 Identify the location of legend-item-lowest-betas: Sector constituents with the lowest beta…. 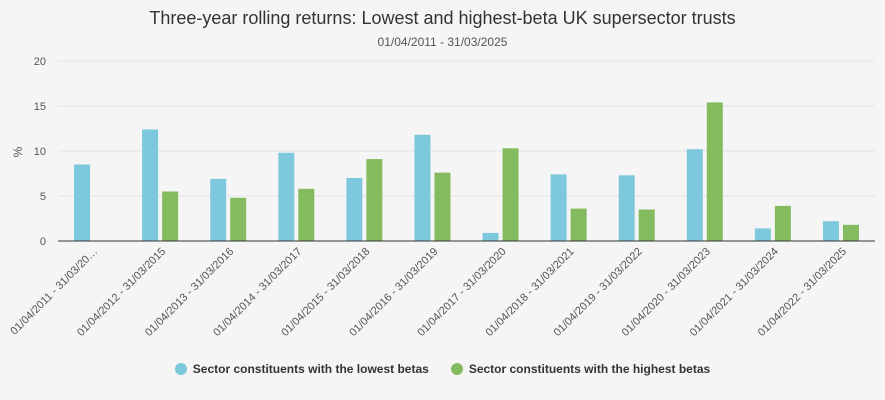
(301, 369).